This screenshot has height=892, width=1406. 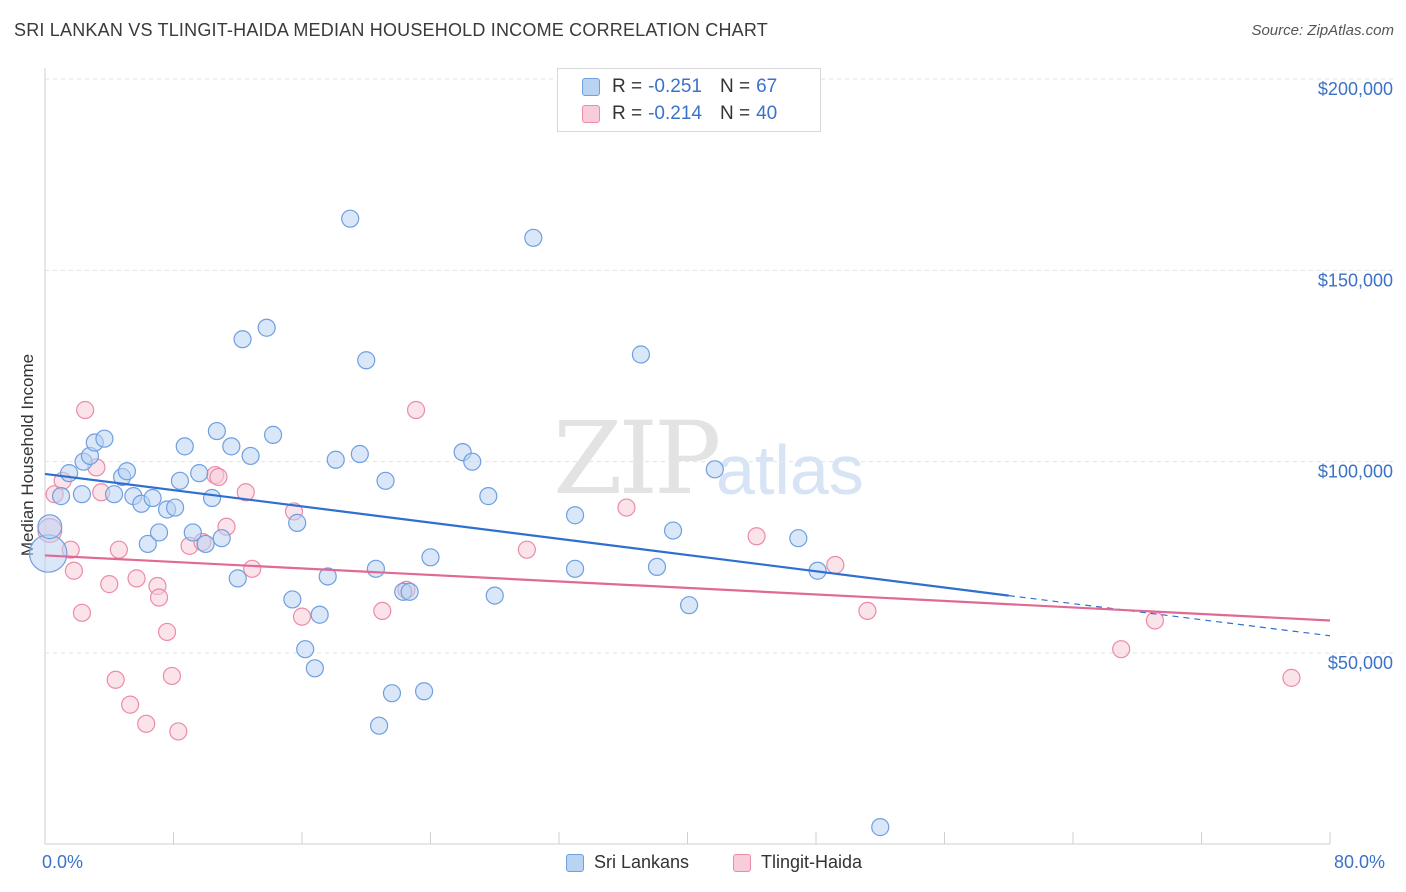 I want to click on legend-row-sri-lankans: R = -0.251 N = 67, so click(x=679, y=87).